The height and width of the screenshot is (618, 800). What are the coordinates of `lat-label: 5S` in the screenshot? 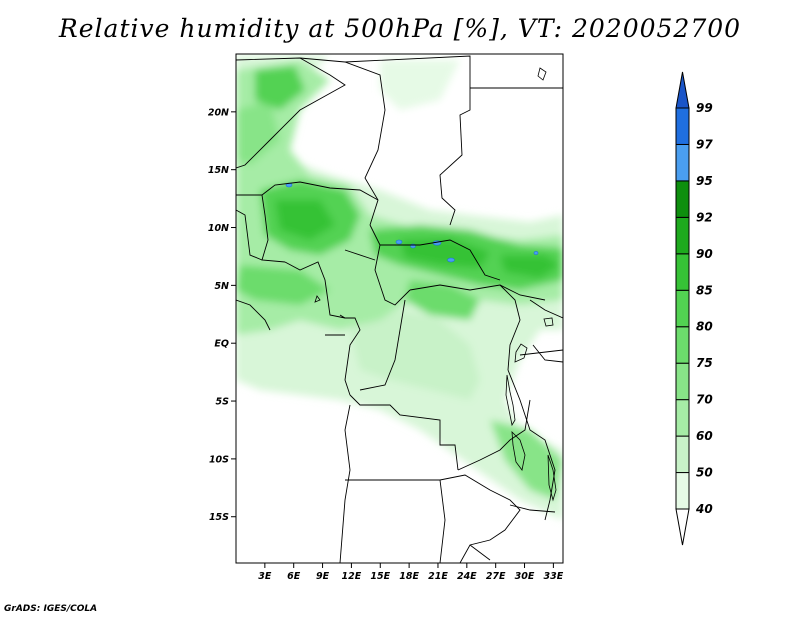 It's located at (223, 402).